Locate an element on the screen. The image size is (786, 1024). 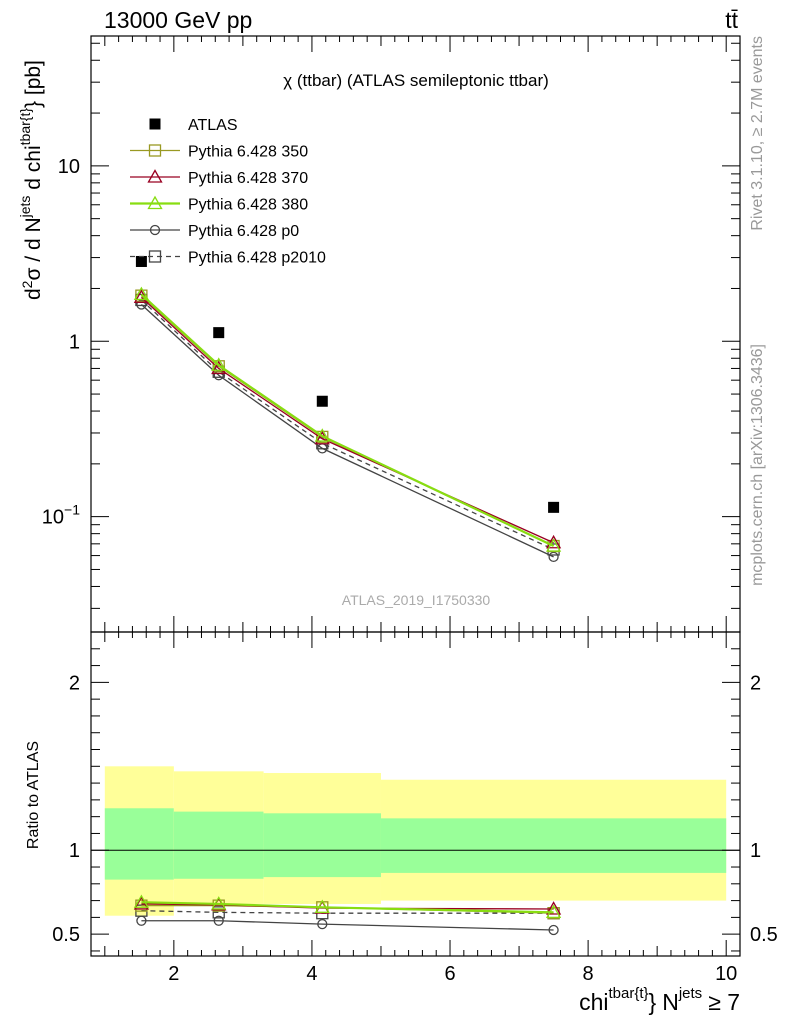
x-tick-label: 10 is located at coordinates (726, 974).